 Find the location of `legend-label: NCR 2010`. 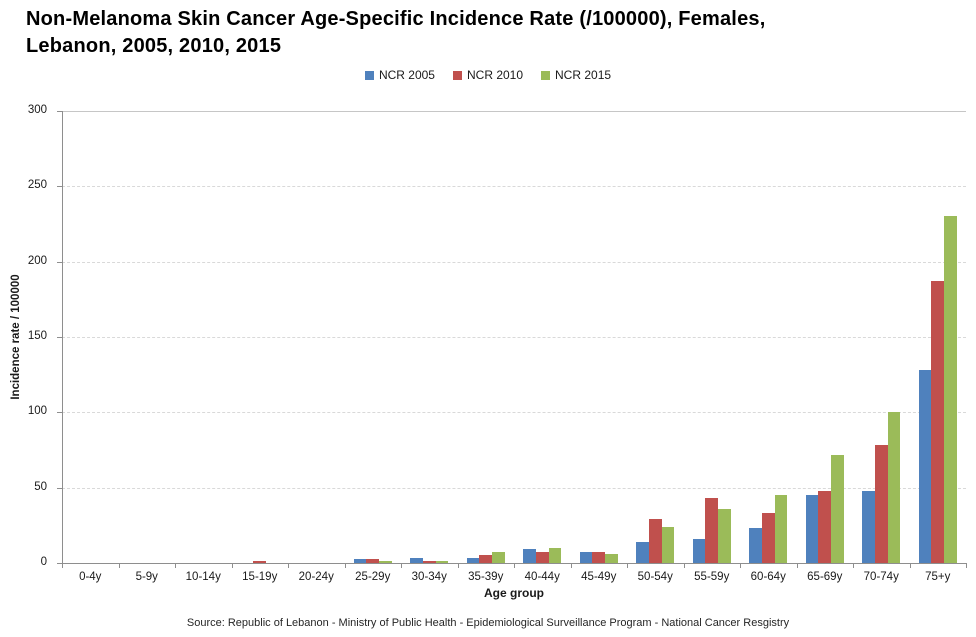

legend-label: NCR 2010 is located at coordinates (495, 75).